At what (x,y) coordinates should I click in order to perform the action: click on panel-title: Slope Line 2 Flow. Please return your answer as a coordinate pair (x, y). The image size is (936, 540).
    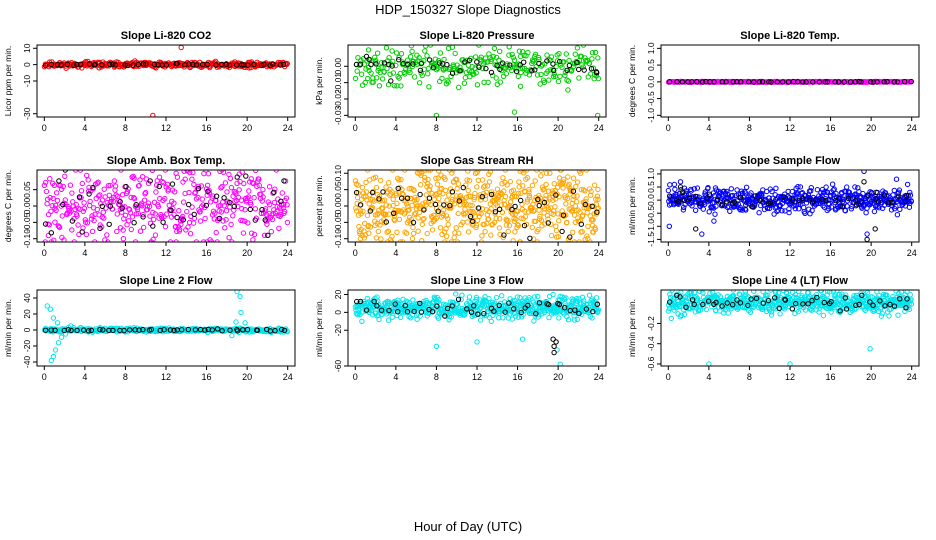
    Looking at the image, I should click on (166, 281).